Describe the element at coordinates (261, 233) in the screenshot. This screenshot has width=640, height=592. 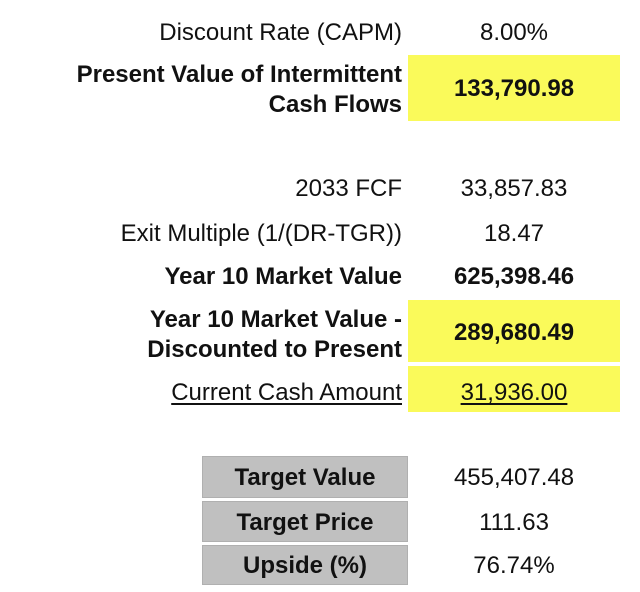
I see `exit-multiple-label: Exit Multiple (1/(DR-TGR))` at that location.